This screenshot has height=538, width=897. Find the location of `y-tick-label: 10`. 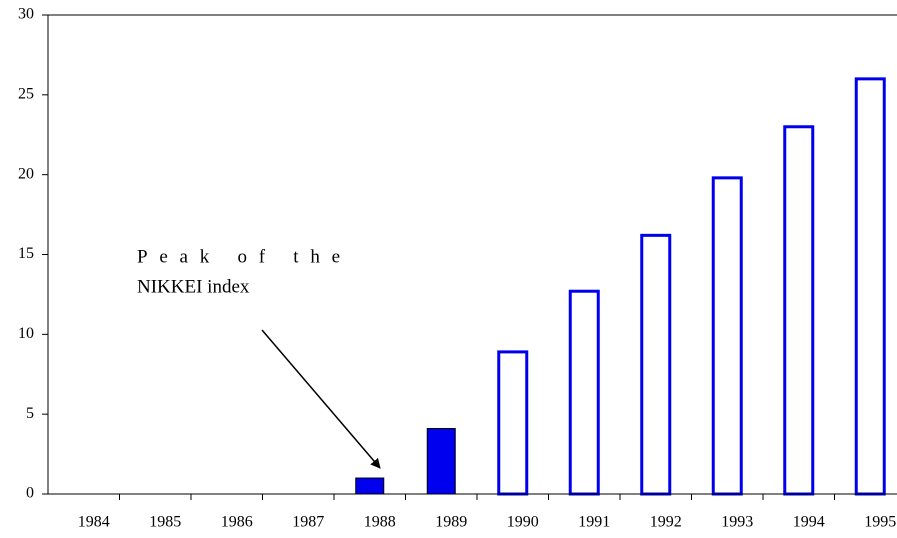

y-tick-label: 10 is located at coordinates (26, 333).